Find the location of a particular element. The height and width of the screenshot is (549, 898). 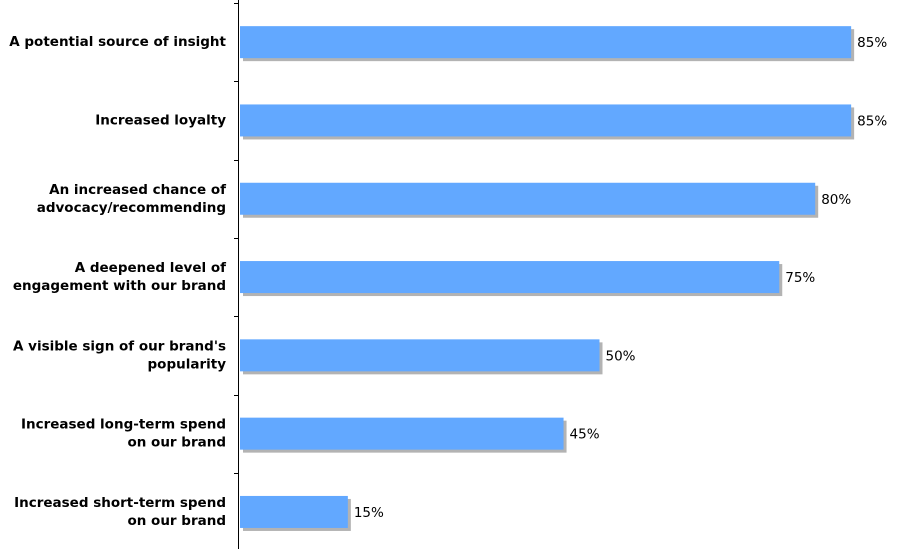

value-label: 50% is located at coordinates (621, 356).